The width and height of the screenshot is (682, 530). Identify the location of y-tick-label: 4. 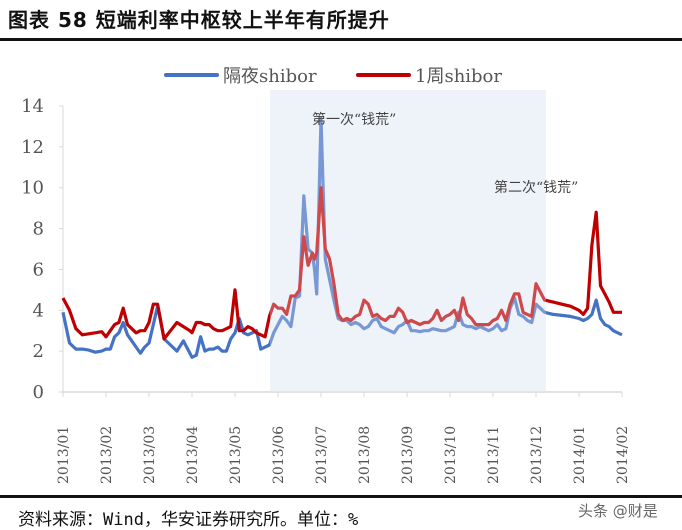
(38, 310).